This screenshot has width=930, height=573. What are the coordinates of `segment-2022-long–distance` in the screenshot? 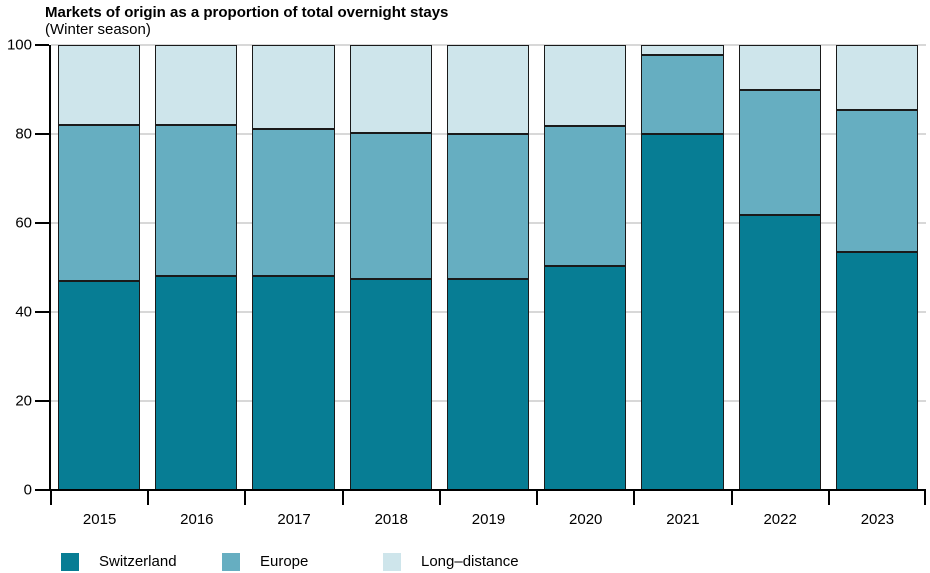 It's located at (779, 67).